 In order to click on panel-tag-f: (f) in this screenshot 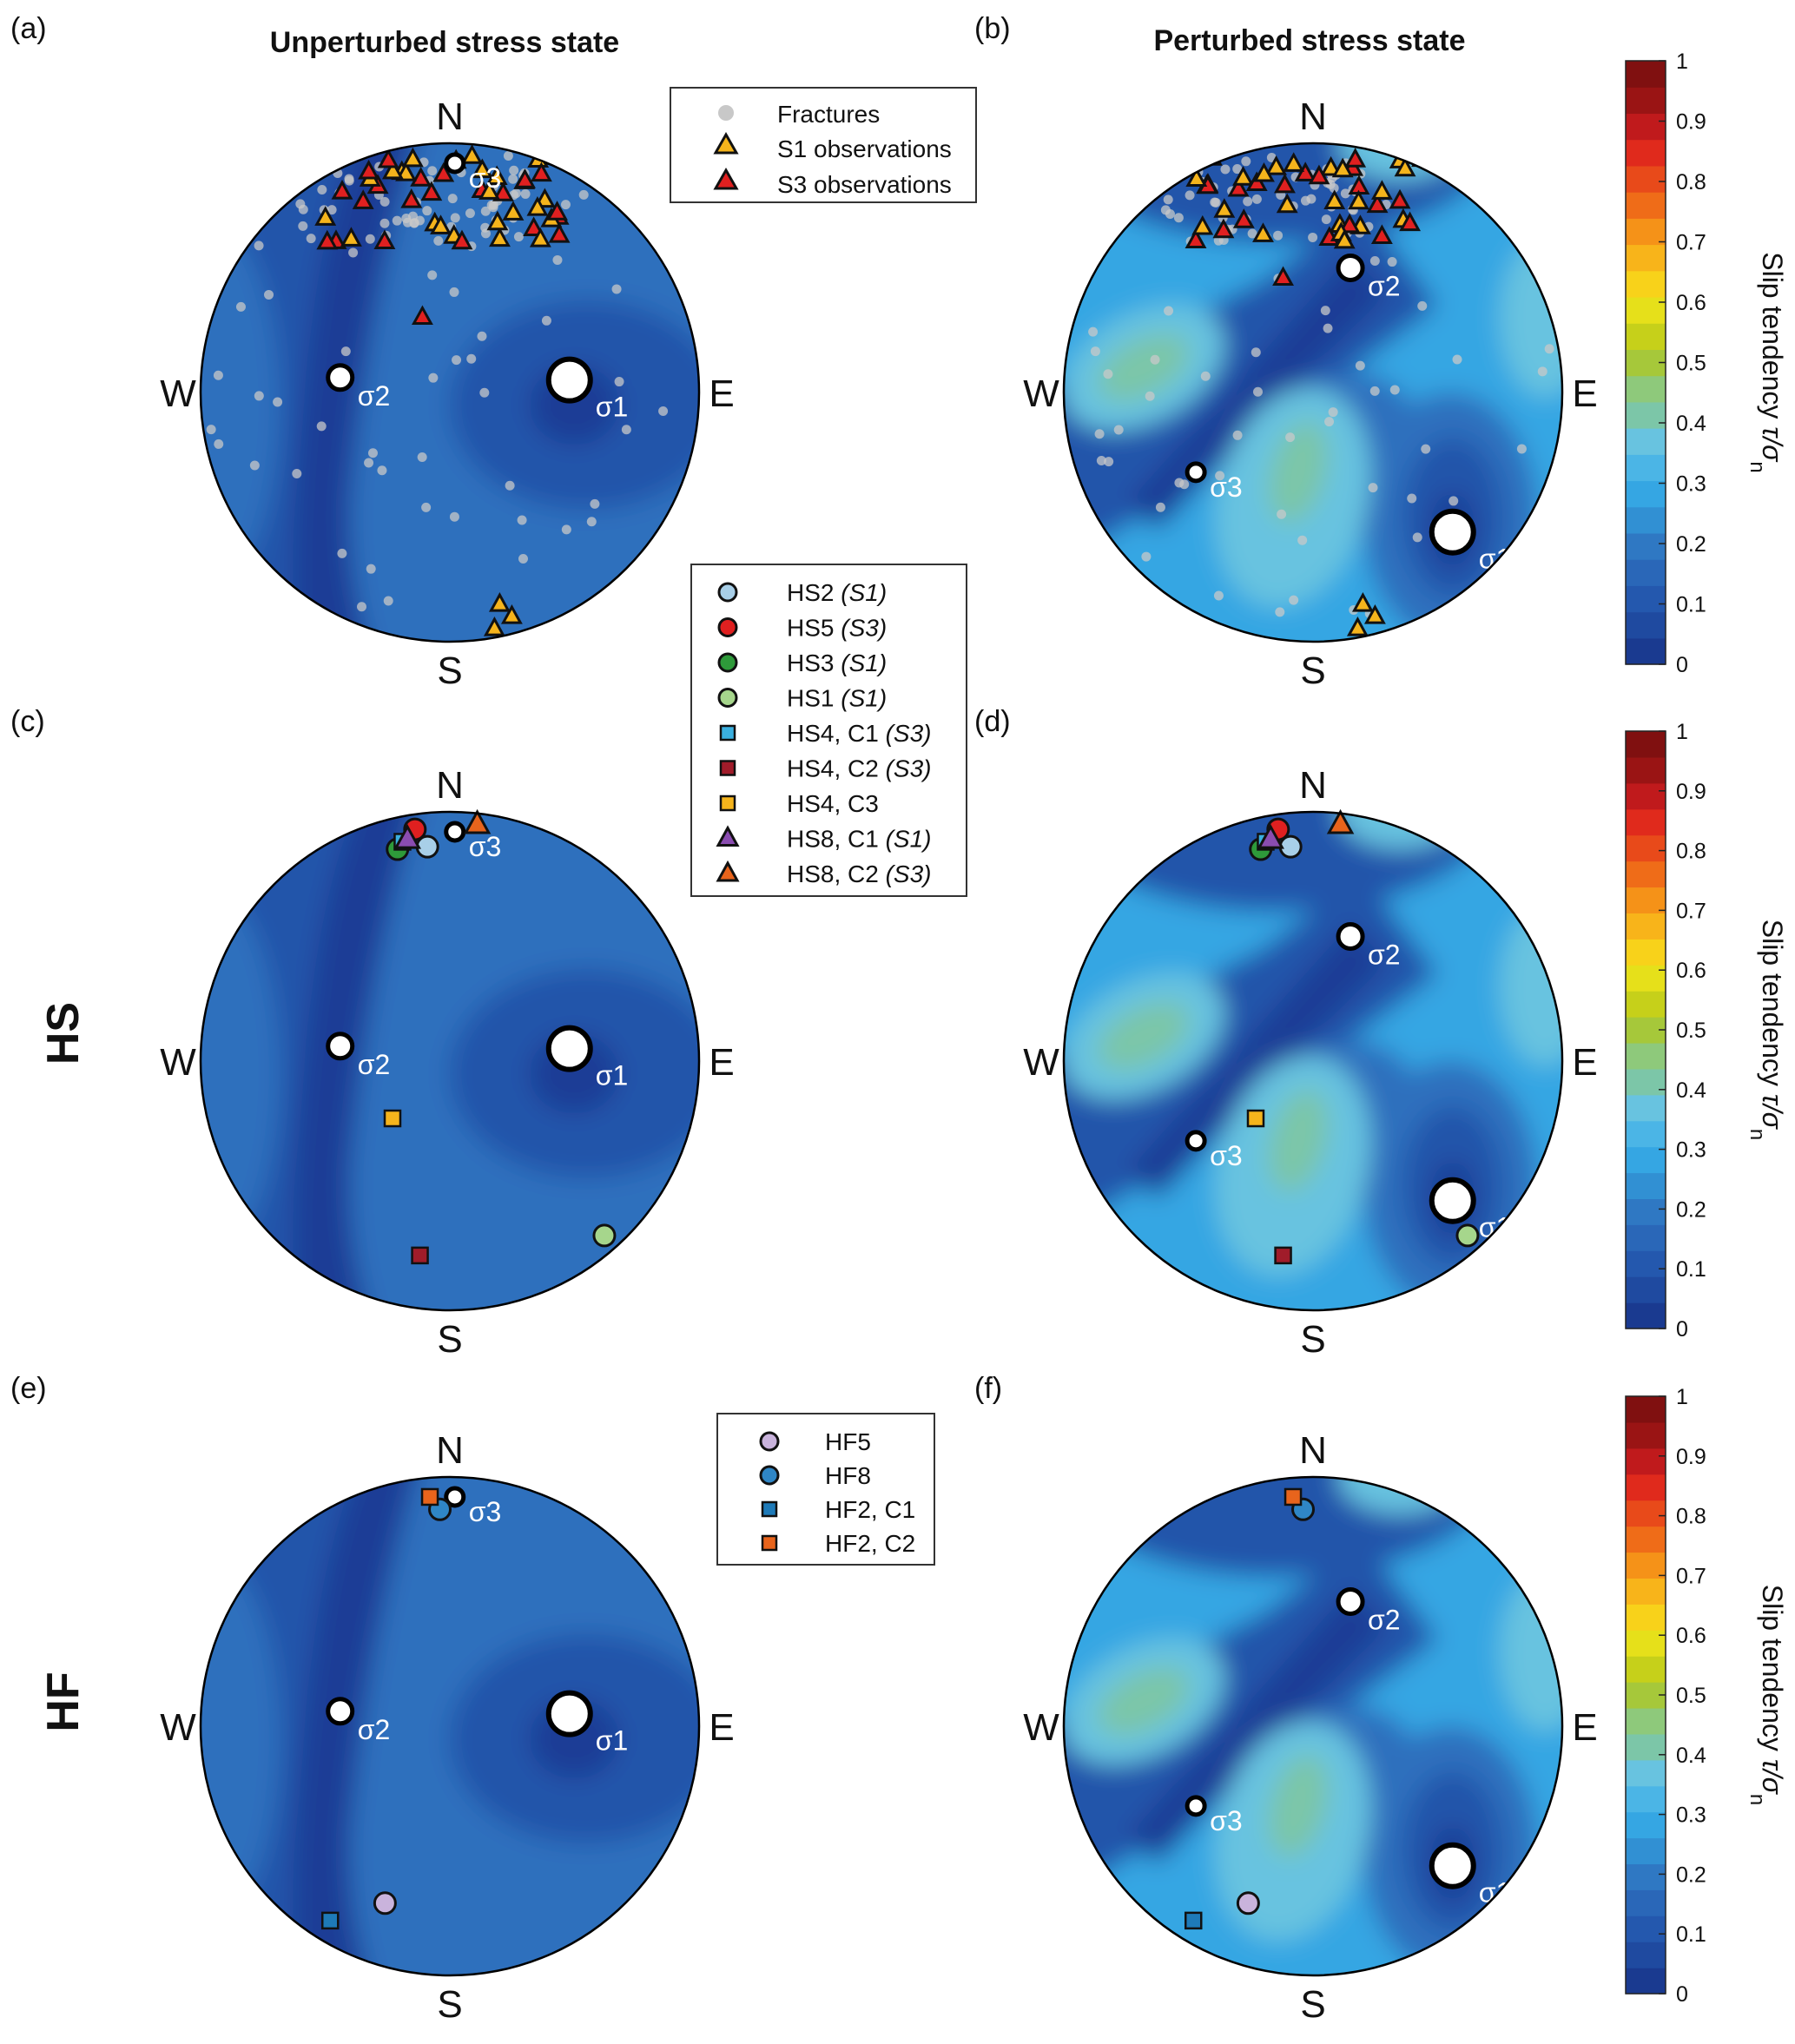, I will do `click(988, 1388)`.